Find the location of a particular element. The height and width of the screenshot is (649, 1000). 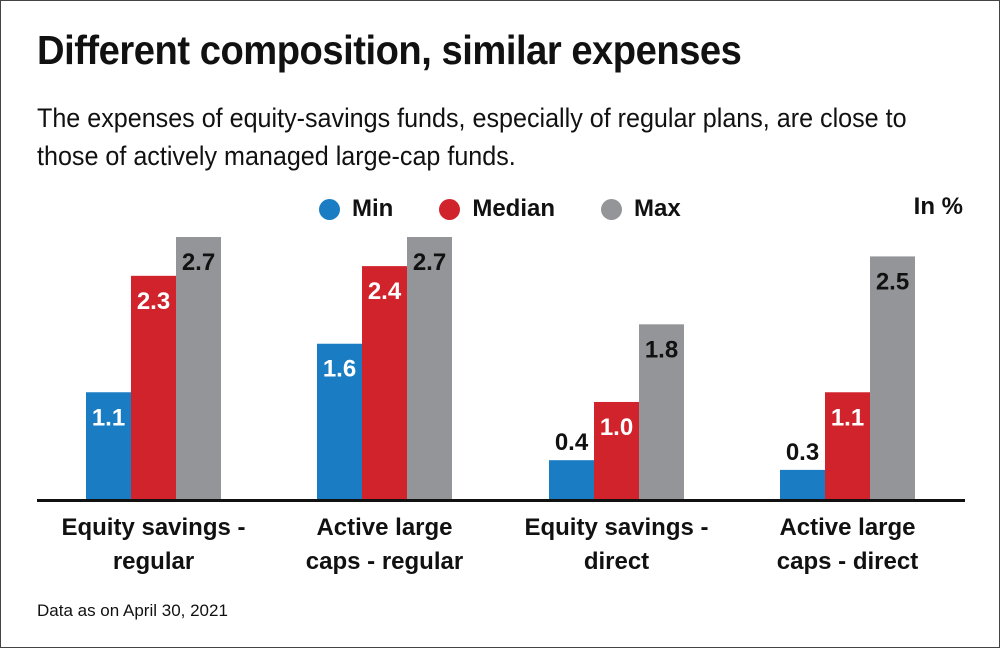

legend-swatch-max is located at coordinates (612, 209).